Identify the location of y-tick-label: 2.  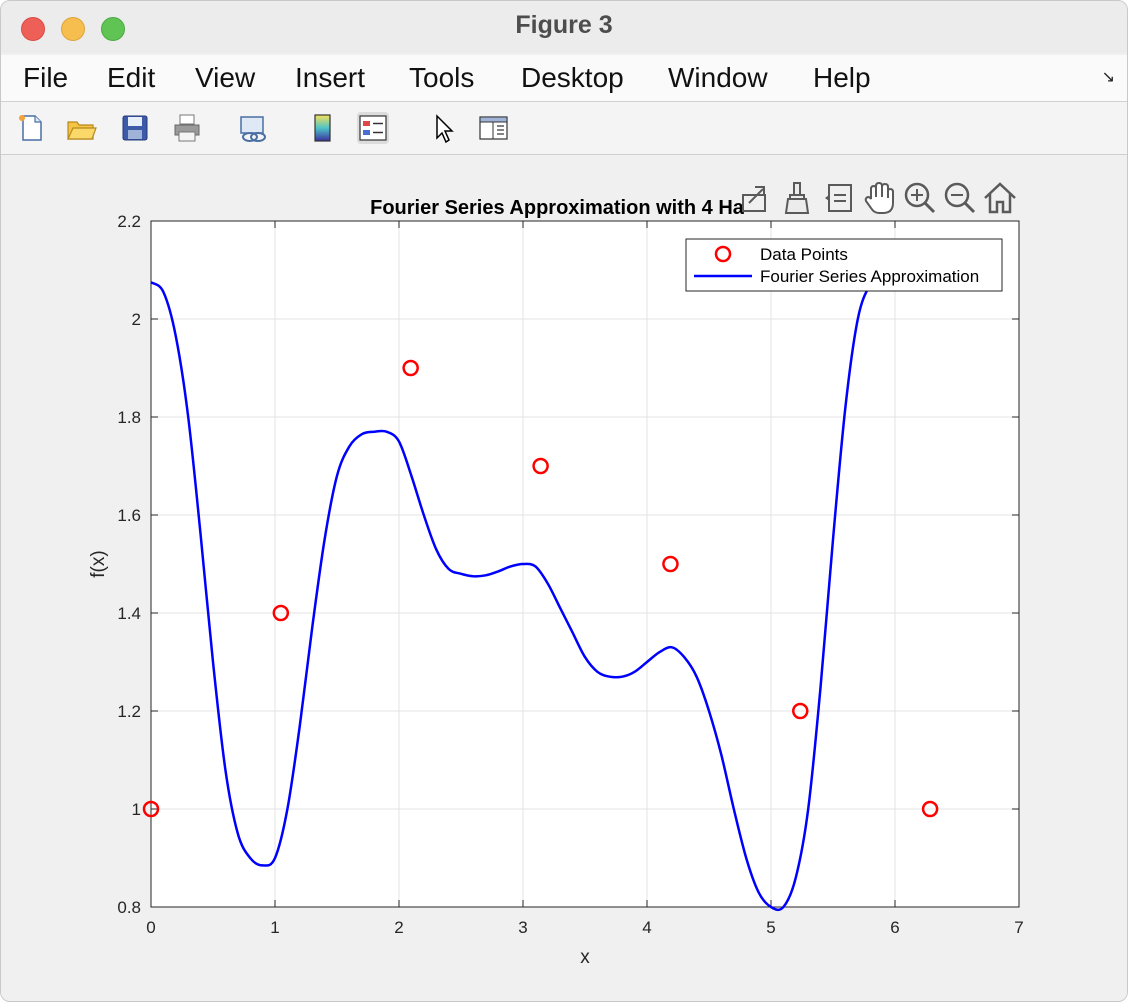
(136, 319).